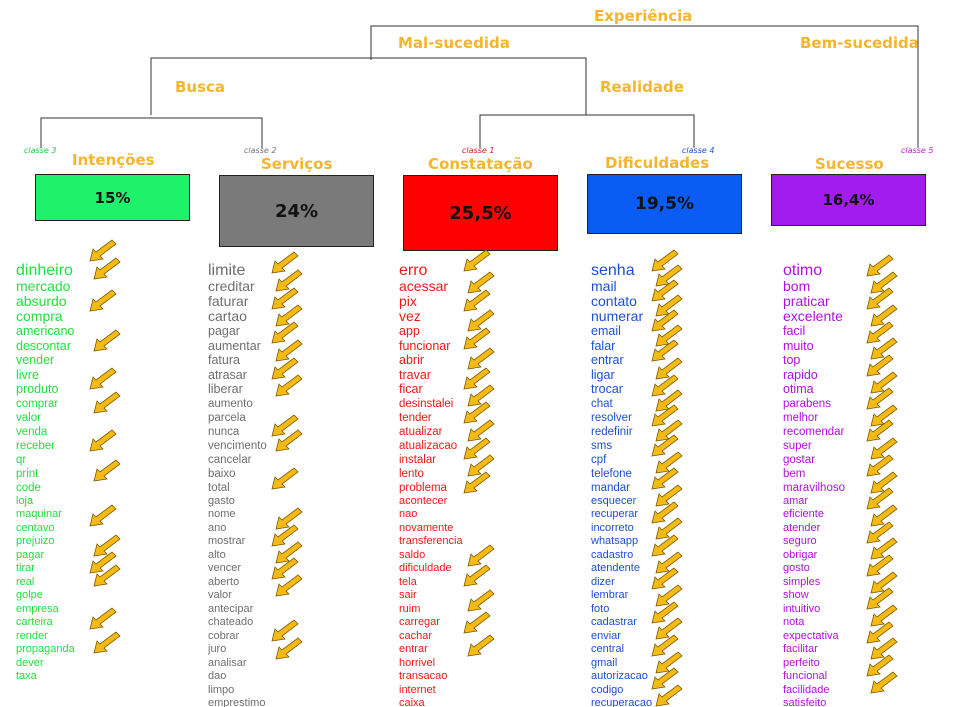 The width and height of the screenshot is (960, 707). What do you see at coordinates (606, 331) in the screenshot?
I see `word-item: email` at bounding box center [606, 331].